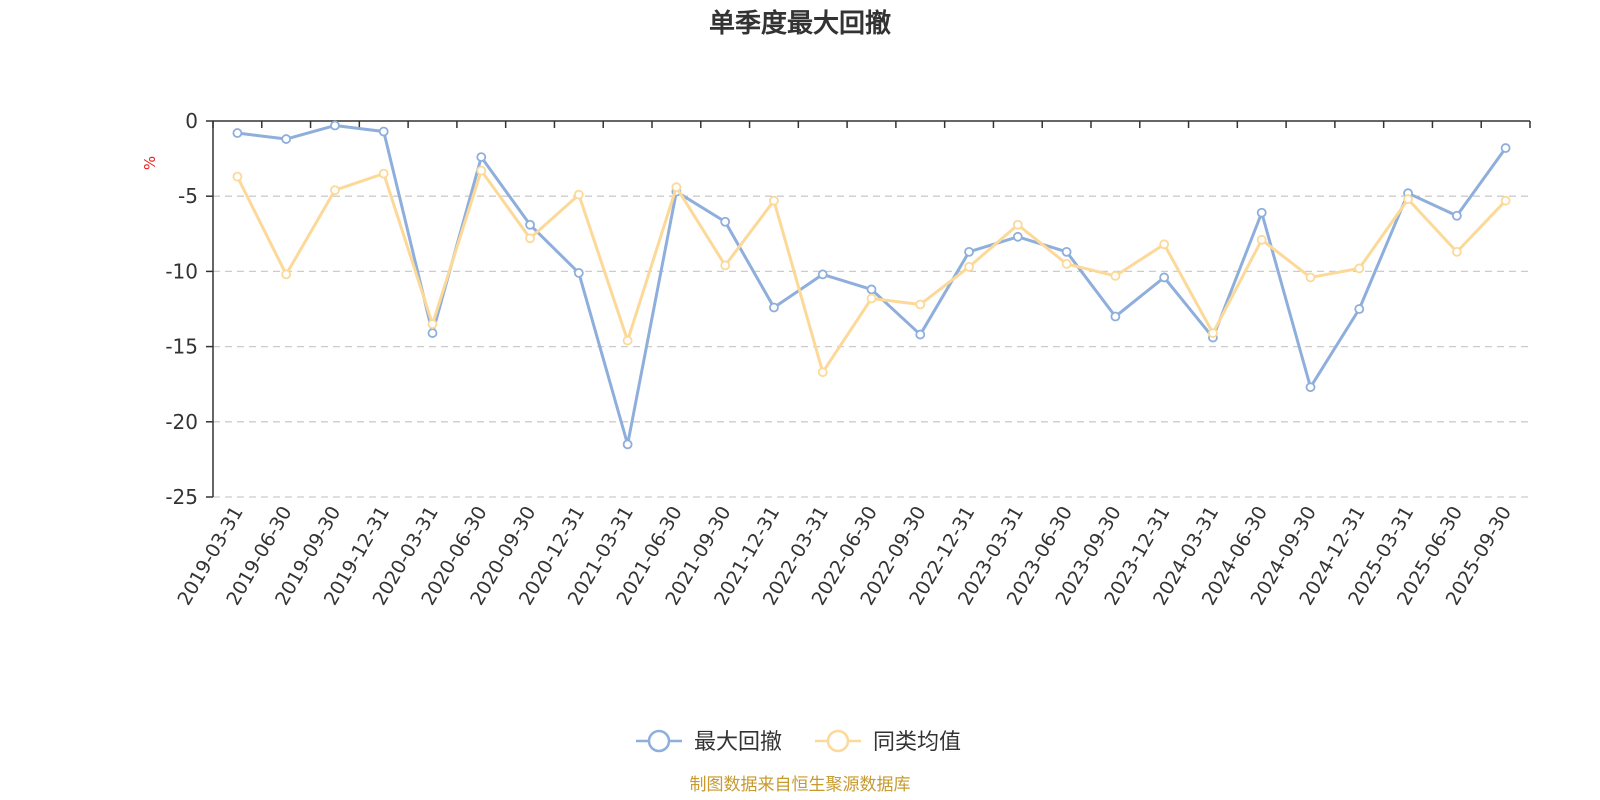  I want to click on chart-title: 单季度最大回撤, so click(800, 23).